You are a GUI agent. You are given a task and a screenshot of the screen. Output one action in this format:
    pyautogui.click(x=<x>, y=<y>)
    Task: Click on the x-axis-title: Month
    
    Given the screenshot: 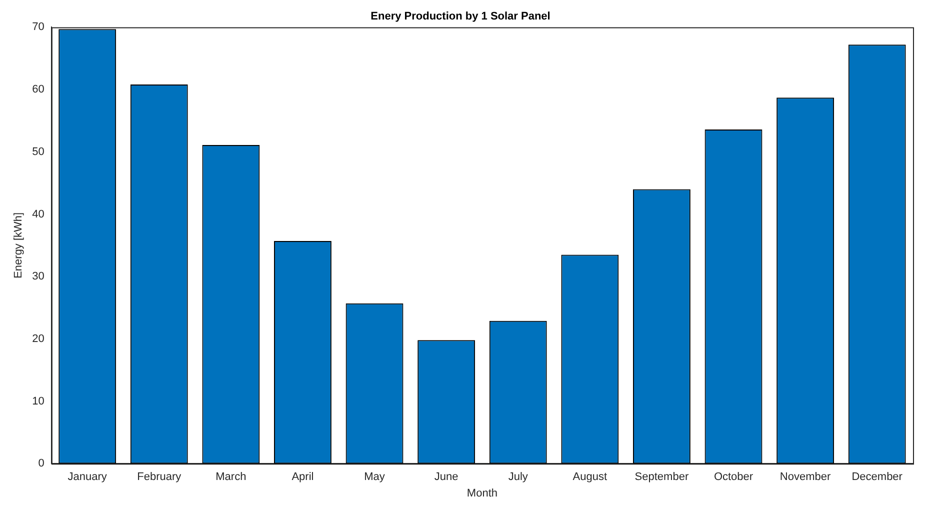 What is the action you would take?
    pyautogui.click(x=482, y=493)
    